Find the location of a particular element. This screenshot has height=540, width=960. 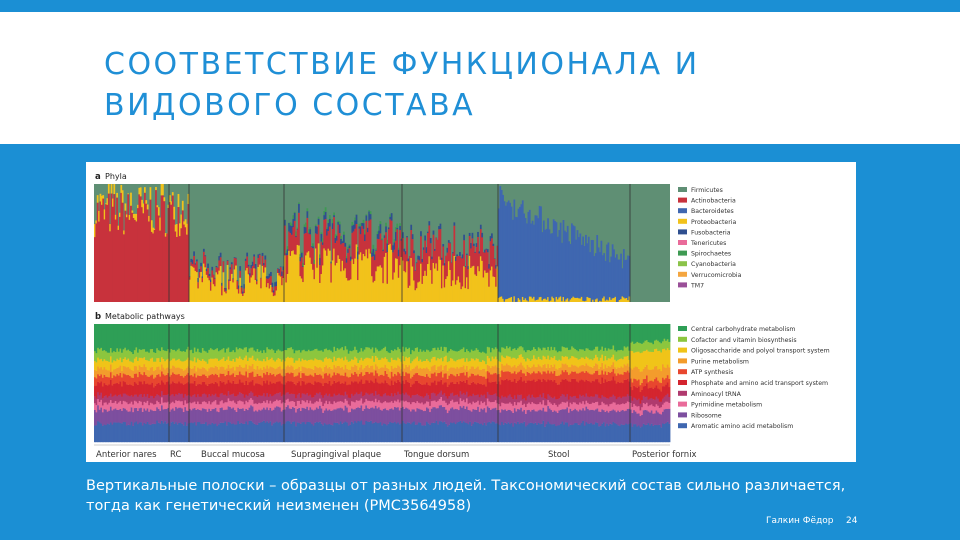

legend-label: Aromatic amino acid metabolism is located at coordinates (742, 426).